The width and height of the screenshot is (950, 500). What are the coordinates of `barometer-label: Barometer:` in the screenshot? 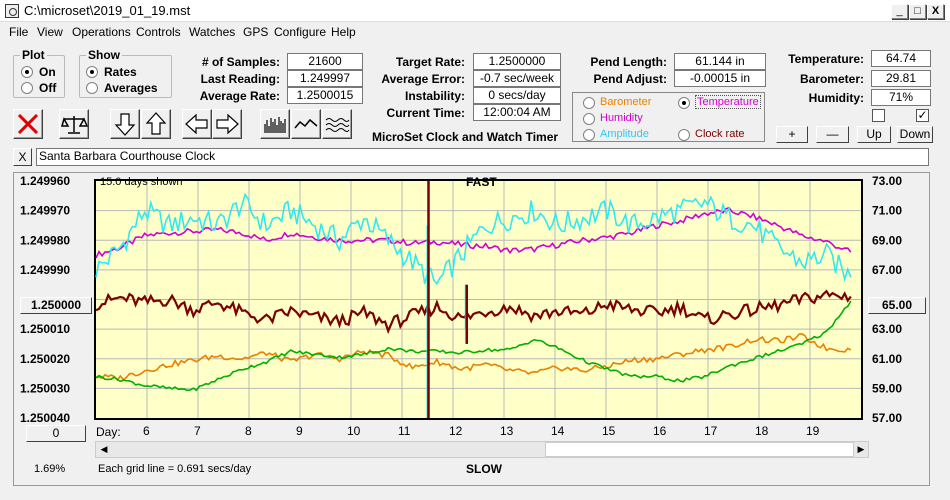 It's located at (831, 79).